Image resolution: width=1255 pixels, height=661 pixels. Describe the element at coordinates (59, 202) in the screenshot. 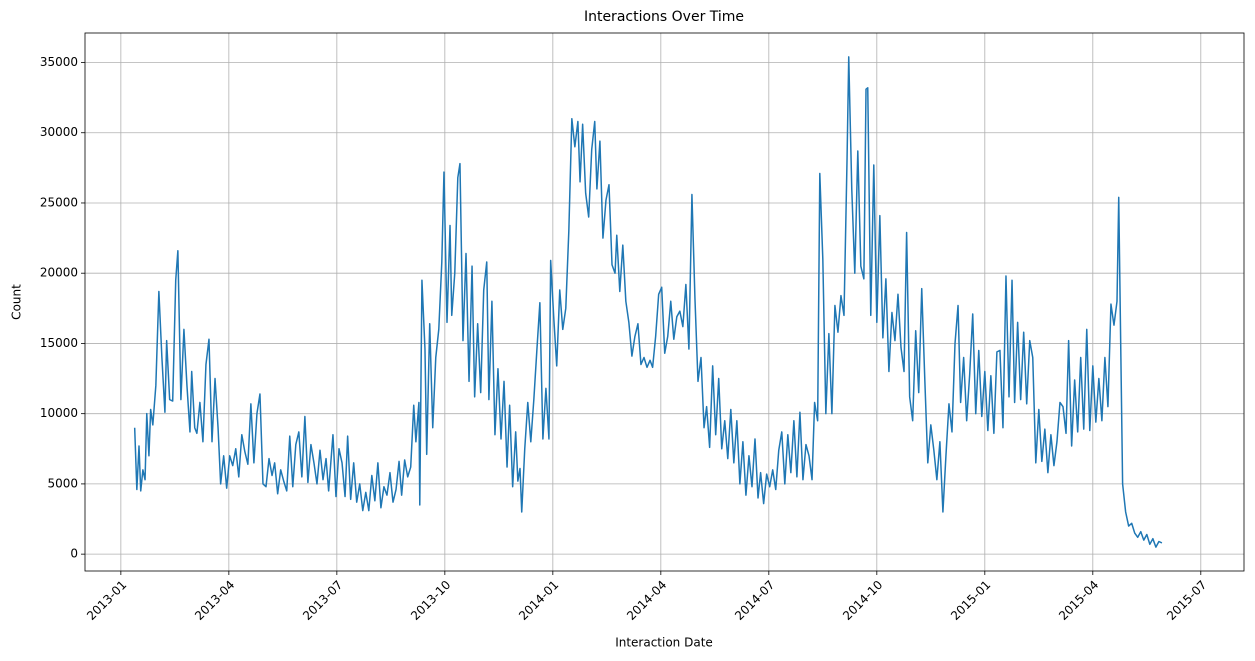

I see `y-tick-label: 25000` at that location.